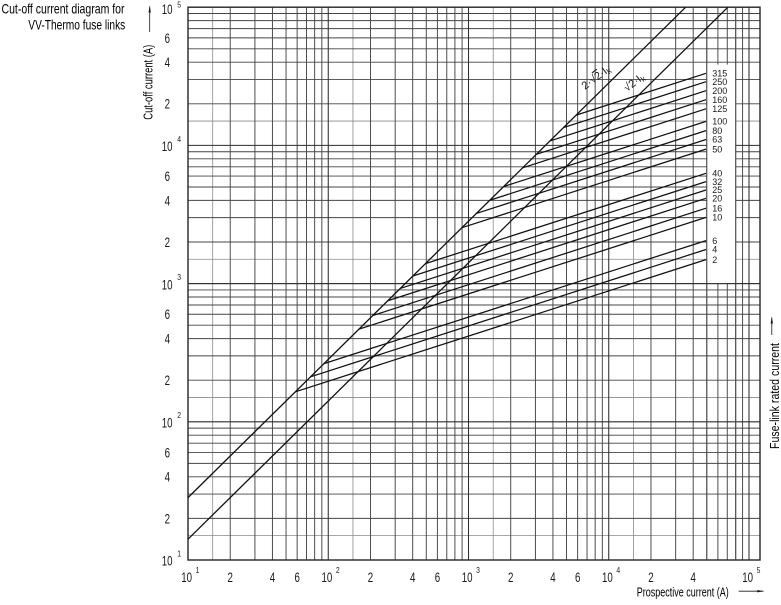  I want to click on svg-text: Cut-off current diagram for, so click(63, 9).